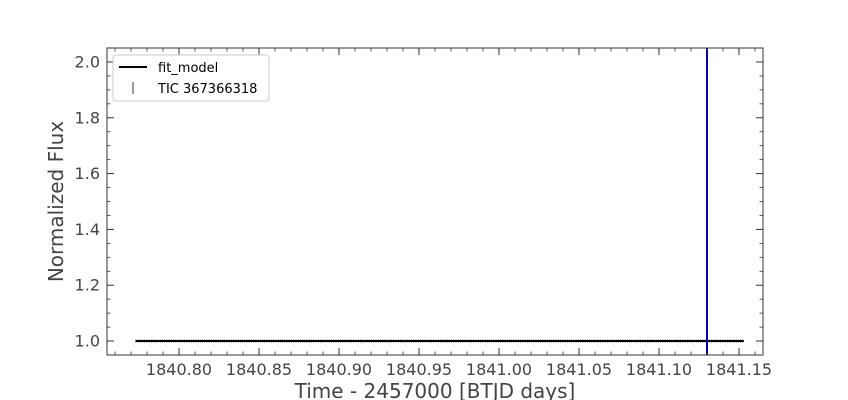  I want to click on y-tick-label: 1.6, so click(87, 173).